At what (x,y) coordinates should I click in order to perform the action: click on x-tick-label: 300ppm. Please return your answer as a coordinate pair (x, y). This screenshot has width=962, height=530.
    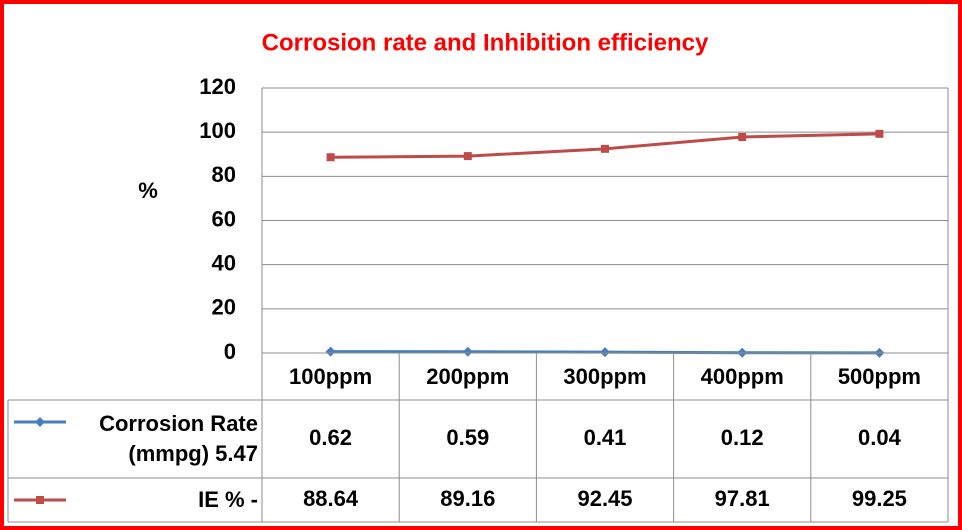
    Looking at the image, I should click on (604, 376).